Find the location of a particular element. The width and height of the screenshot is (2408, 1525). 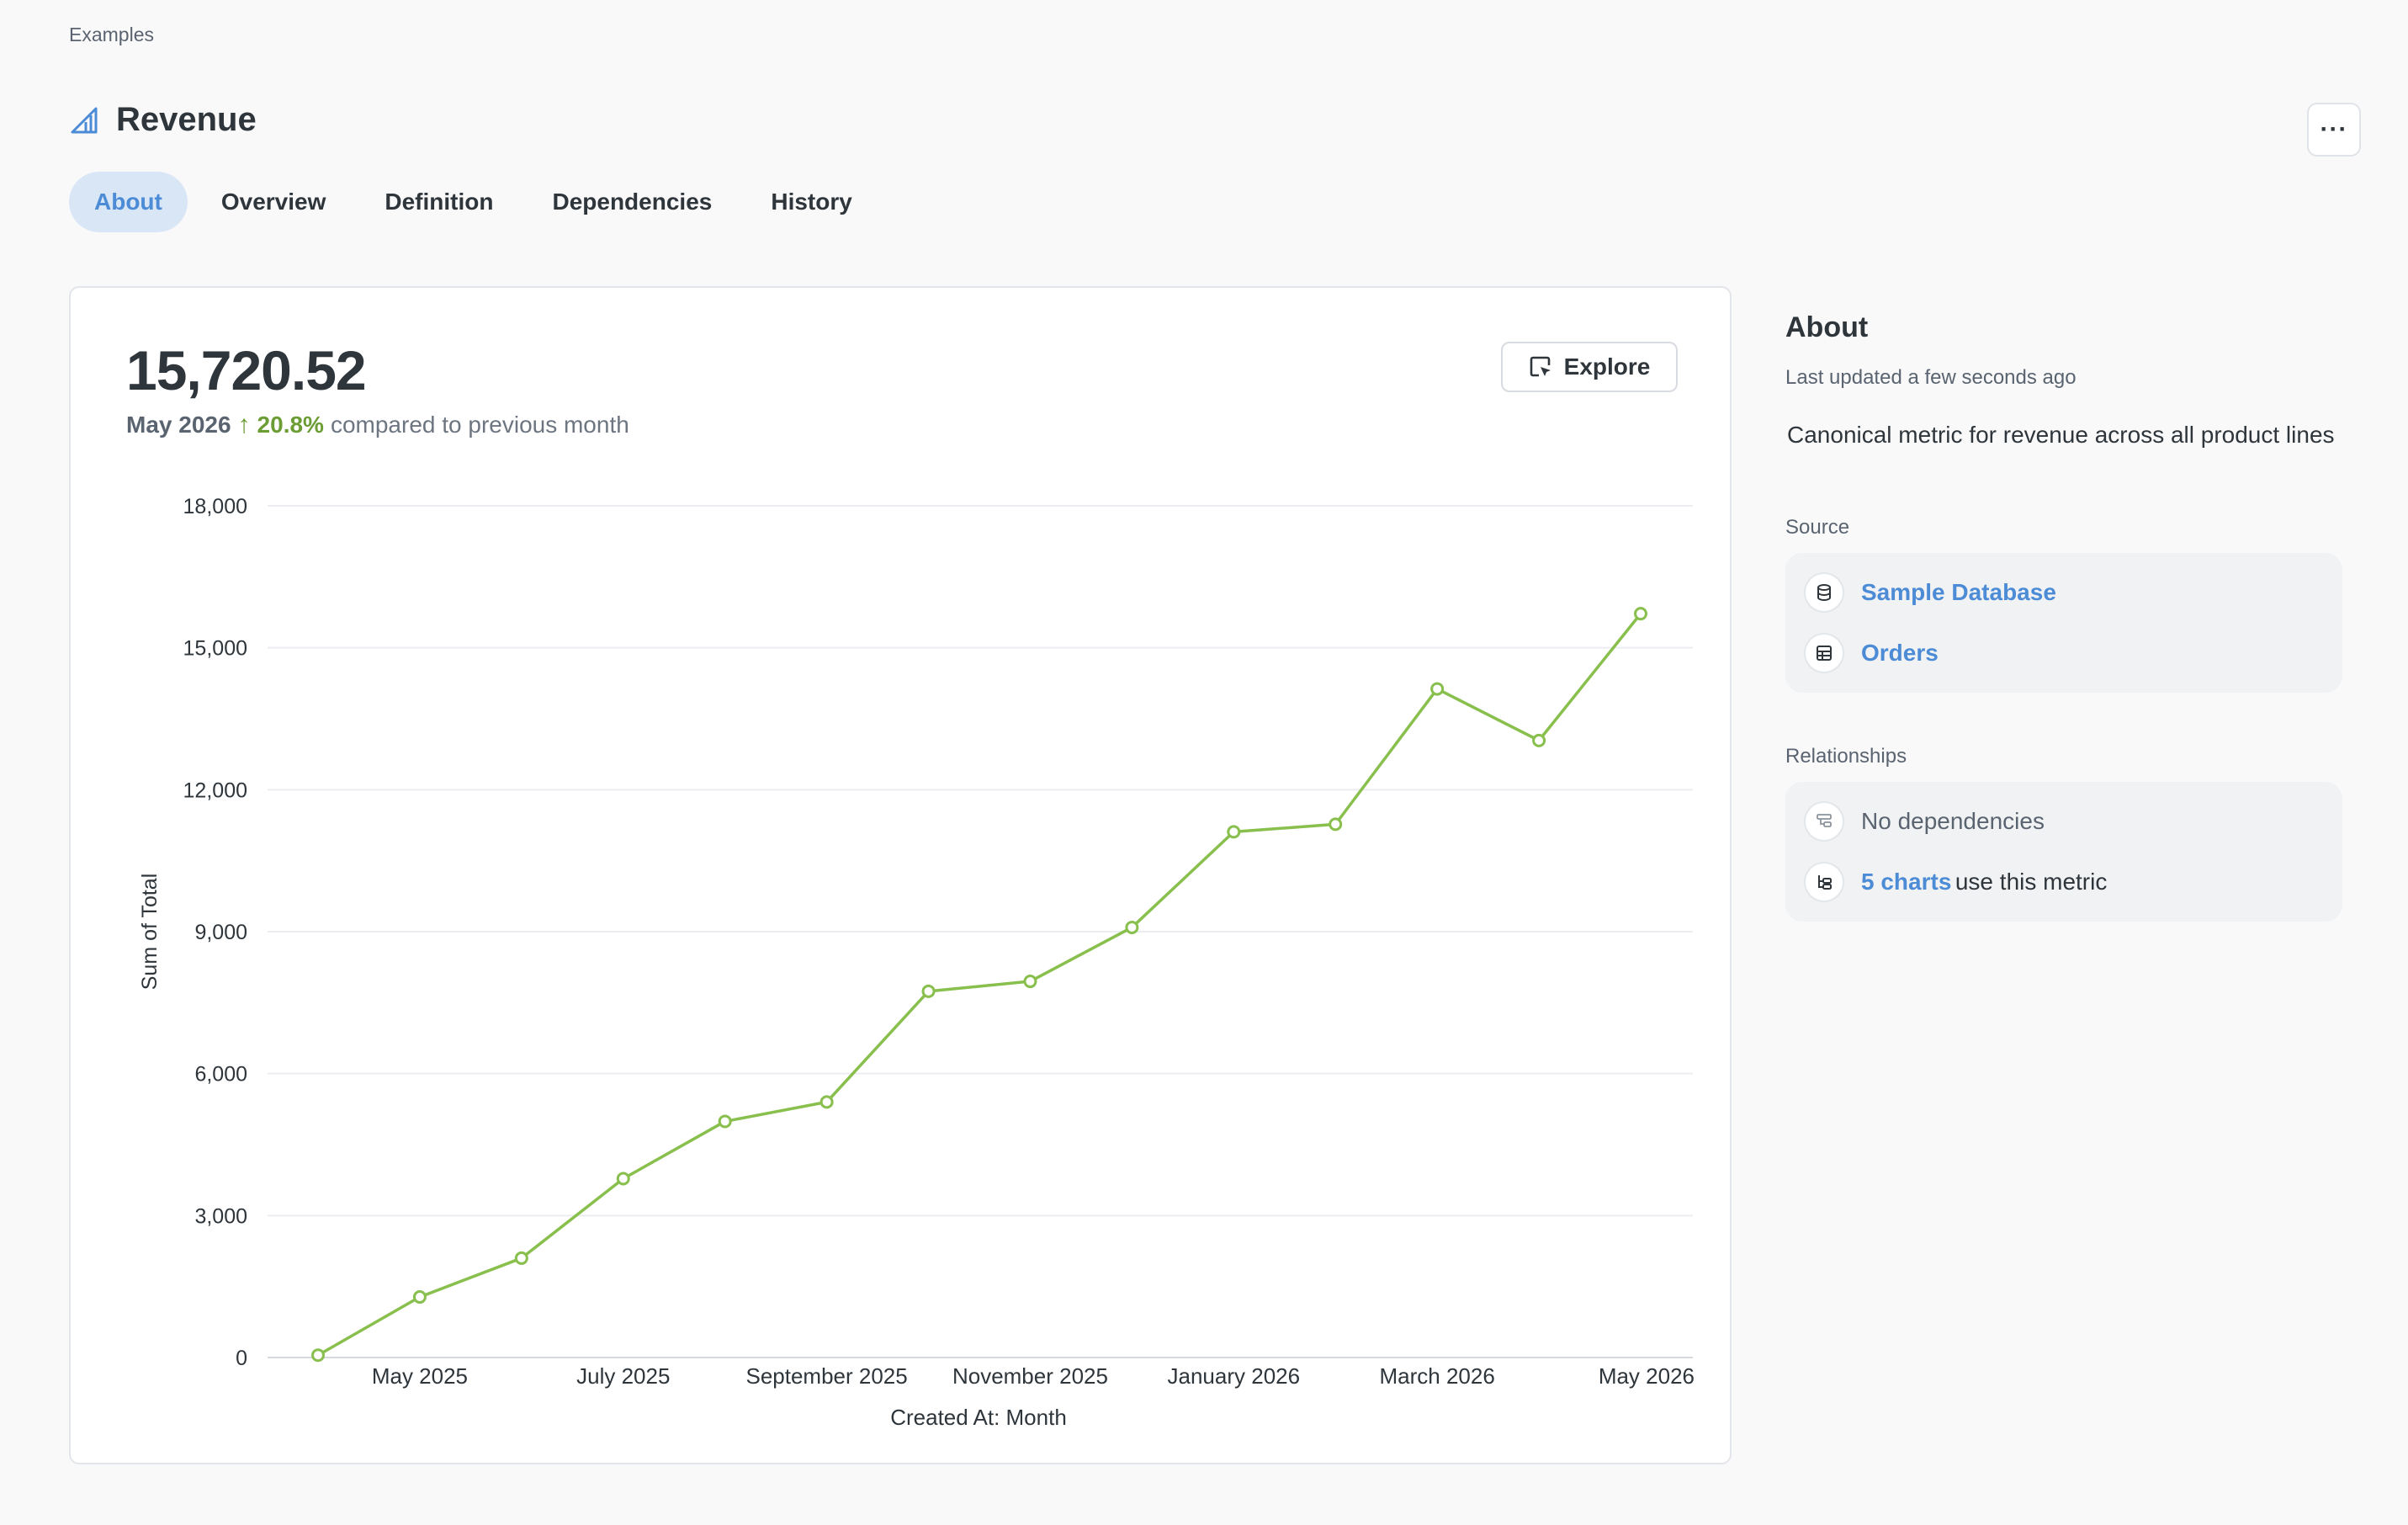

explore-icon is located at coordinates (1540, 367).